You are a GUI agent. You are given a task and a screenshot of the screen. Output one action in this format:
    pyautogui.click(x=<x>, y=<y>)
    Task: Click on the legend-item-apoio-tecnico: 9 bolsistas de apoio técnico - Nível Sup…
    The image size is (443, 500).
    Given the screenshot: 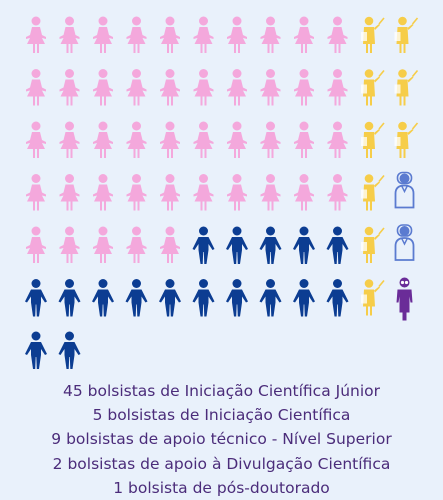 What is the action you would take?
    pyautogui.click(x=221, y=439)
    